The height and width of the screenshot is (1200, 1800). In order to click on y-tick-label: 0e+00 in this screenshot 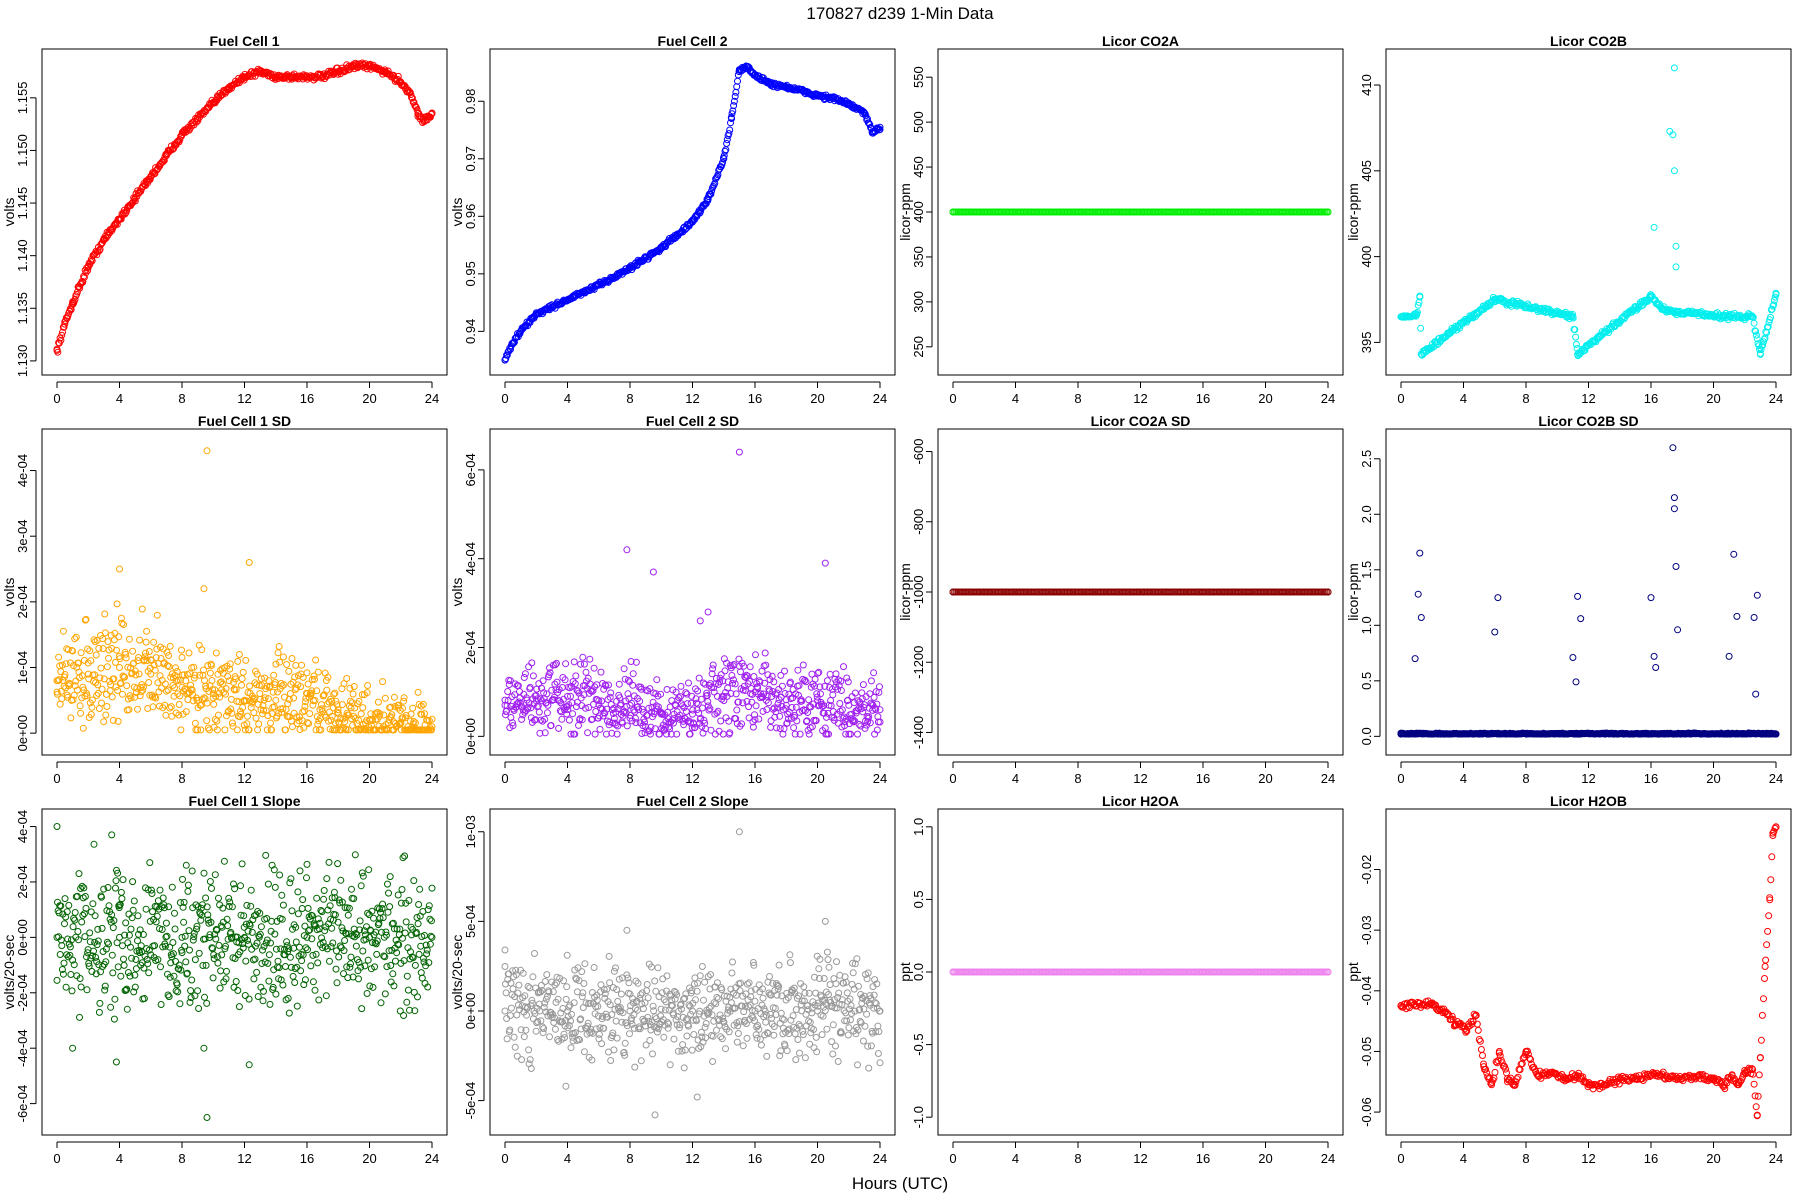, I will do `click(470, 736)`.